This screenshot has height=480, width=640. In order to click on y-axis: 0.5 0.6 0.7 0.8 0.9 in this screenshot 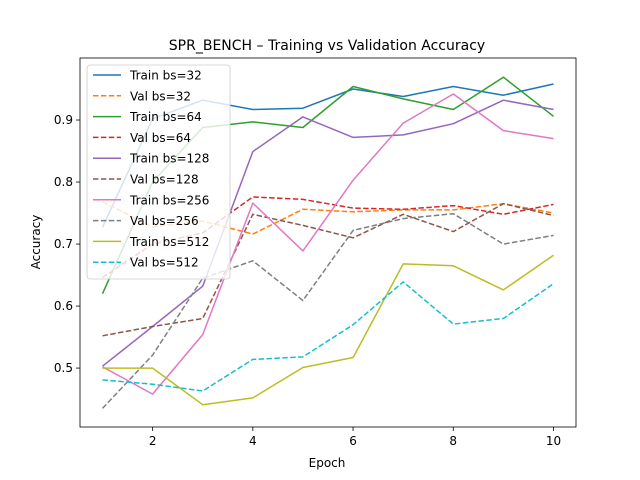, I will do `click(67, 244)`.